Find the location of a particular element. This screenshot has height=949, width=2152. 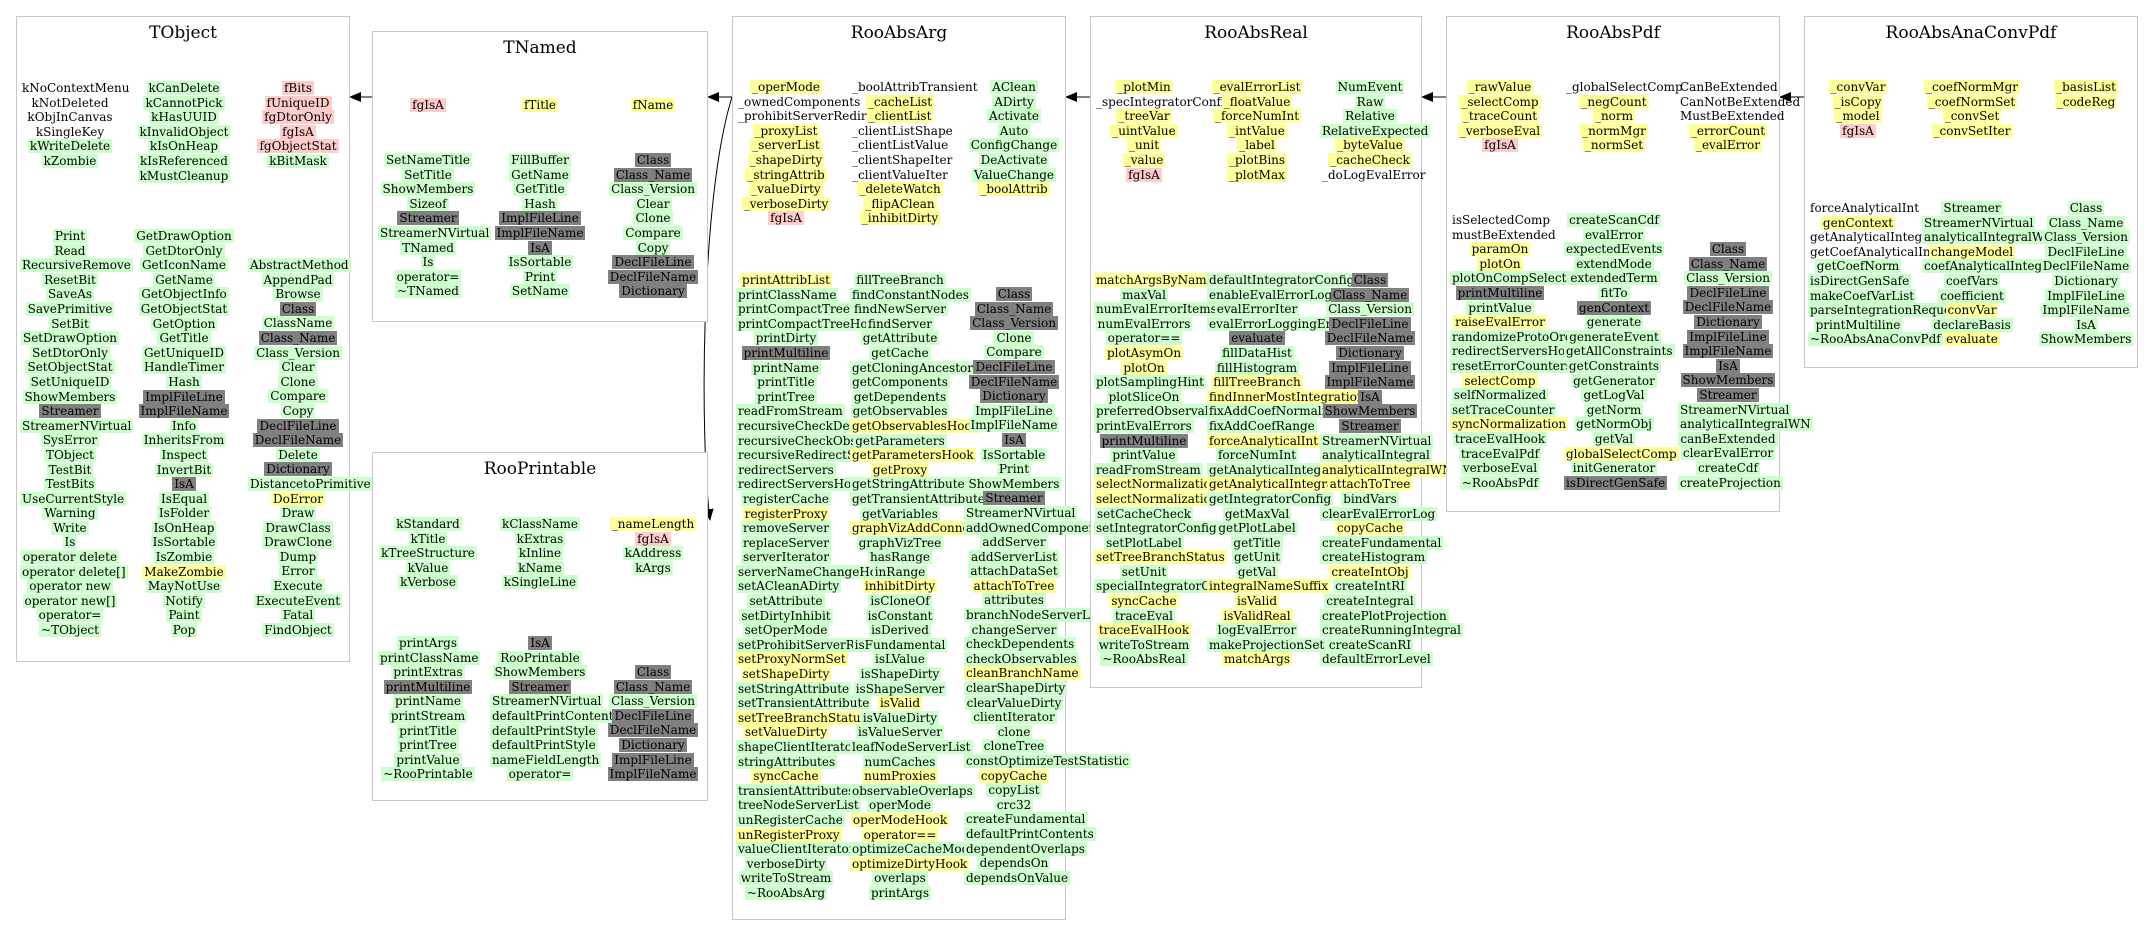

member-group: _basisList _codeReg is located at coordinates (2086, 94).